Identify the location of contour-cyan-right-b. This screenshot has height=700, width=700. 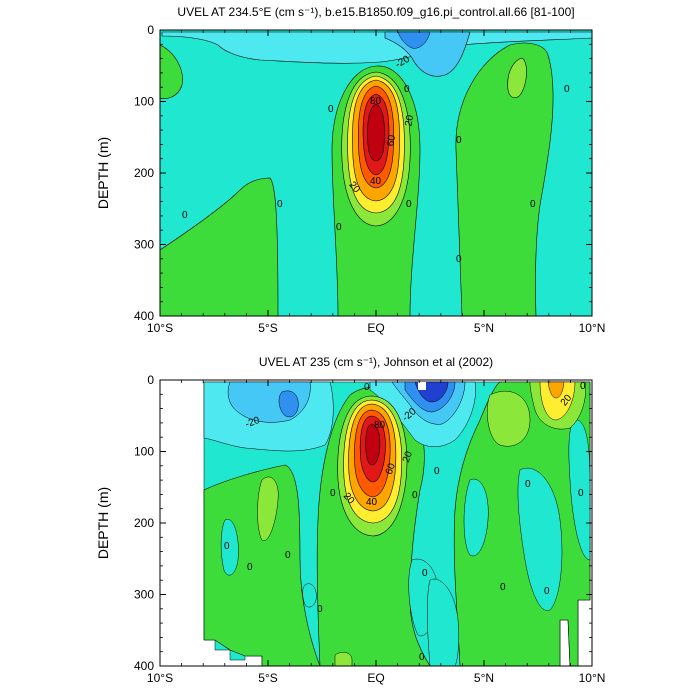
(476, 517).